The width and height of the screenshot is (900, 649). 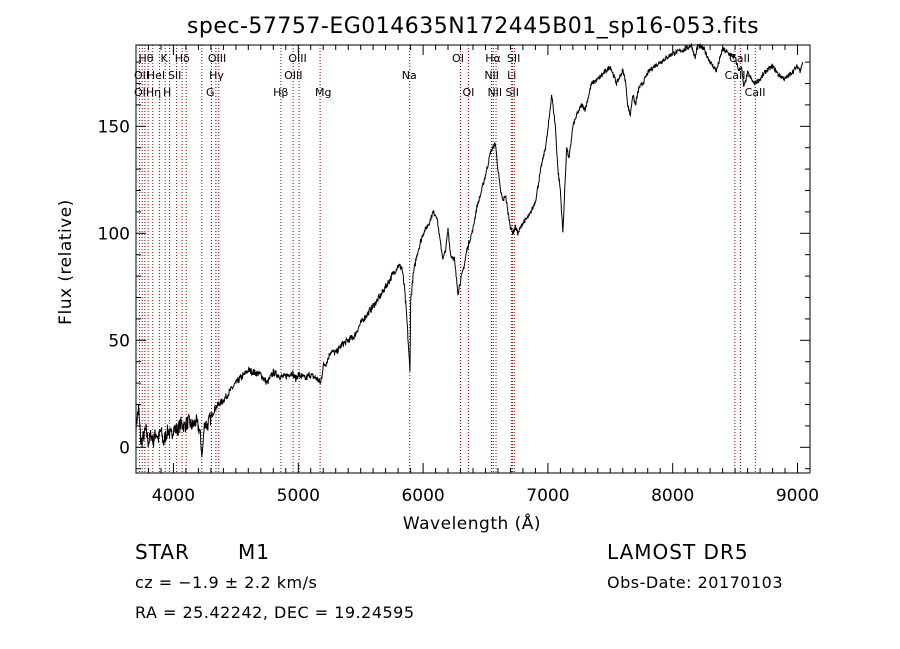 I want to click on y-tick-label: 100, so click(x=114, y=234).